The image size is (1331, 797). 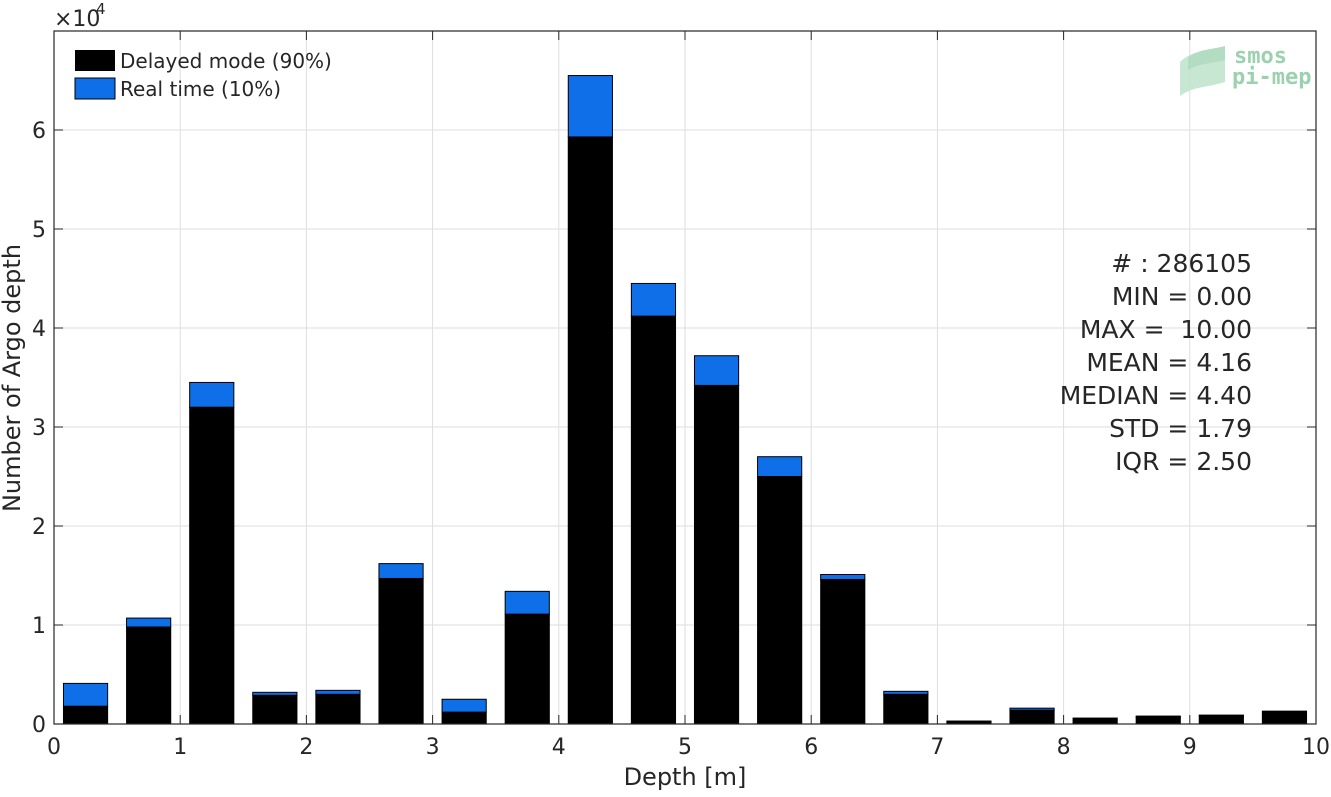 What do you see at coordinates (39, 230) in the screenshot?
I see `y-tick-label: 5` at bounding box center [39, 230].